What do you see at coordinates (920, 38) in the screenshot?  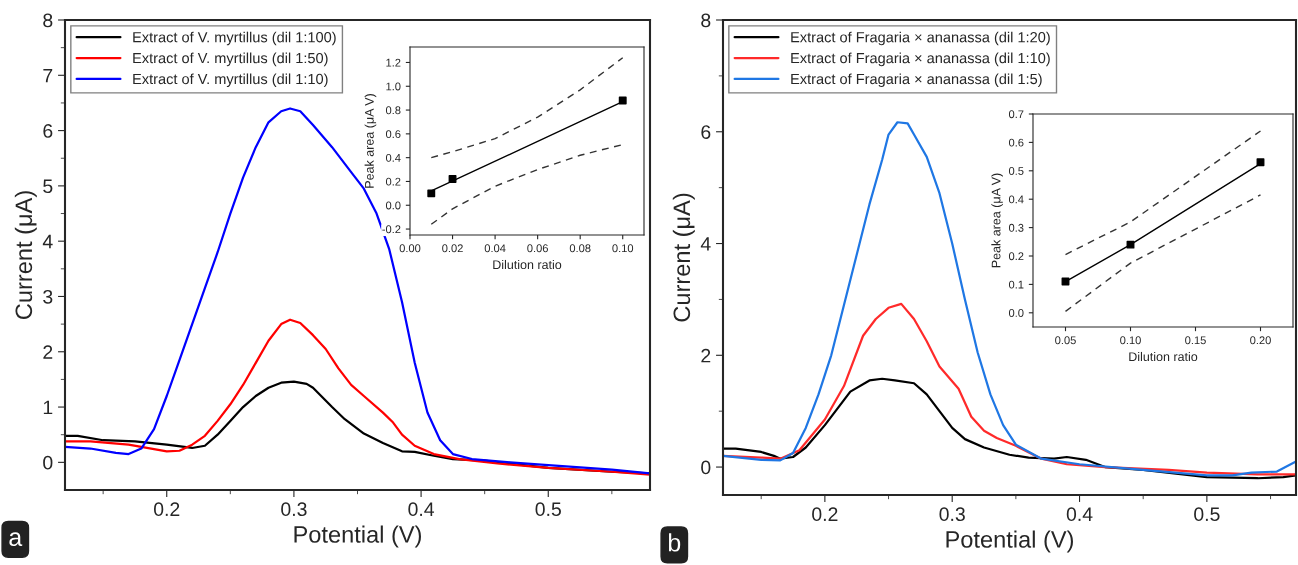 I see `legend-label: Extract of Fragaria × ananassa (dil 1:20)` at bounding box center [920, 38].